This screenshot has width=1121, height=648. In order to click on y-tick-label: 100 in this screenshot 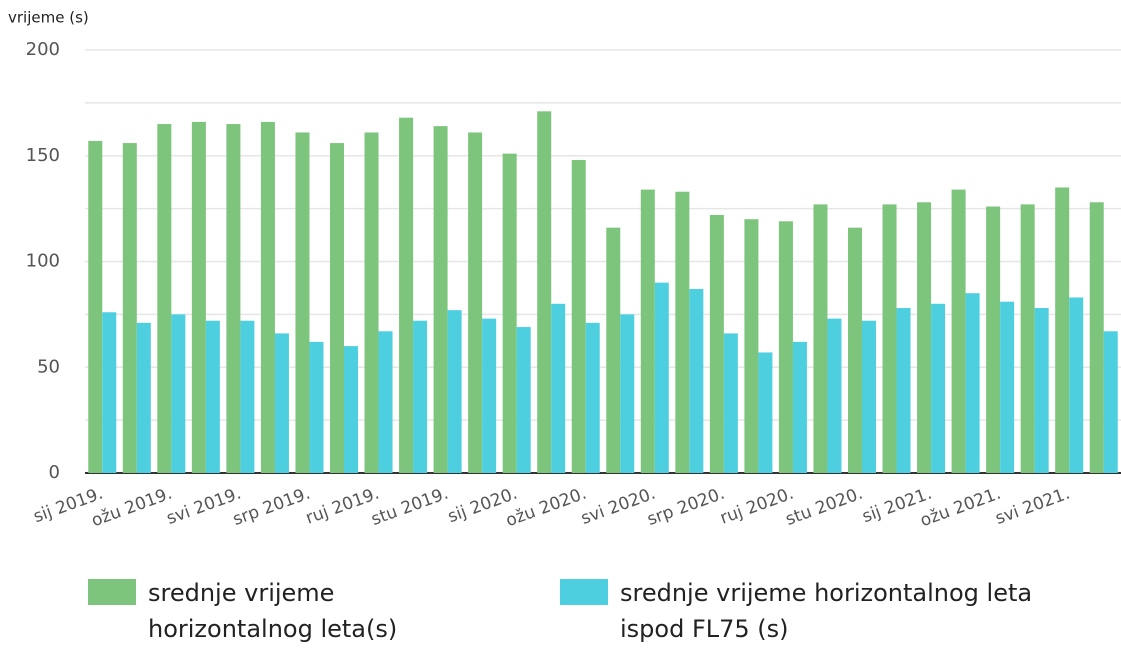, I will do `click(43, 261)`.